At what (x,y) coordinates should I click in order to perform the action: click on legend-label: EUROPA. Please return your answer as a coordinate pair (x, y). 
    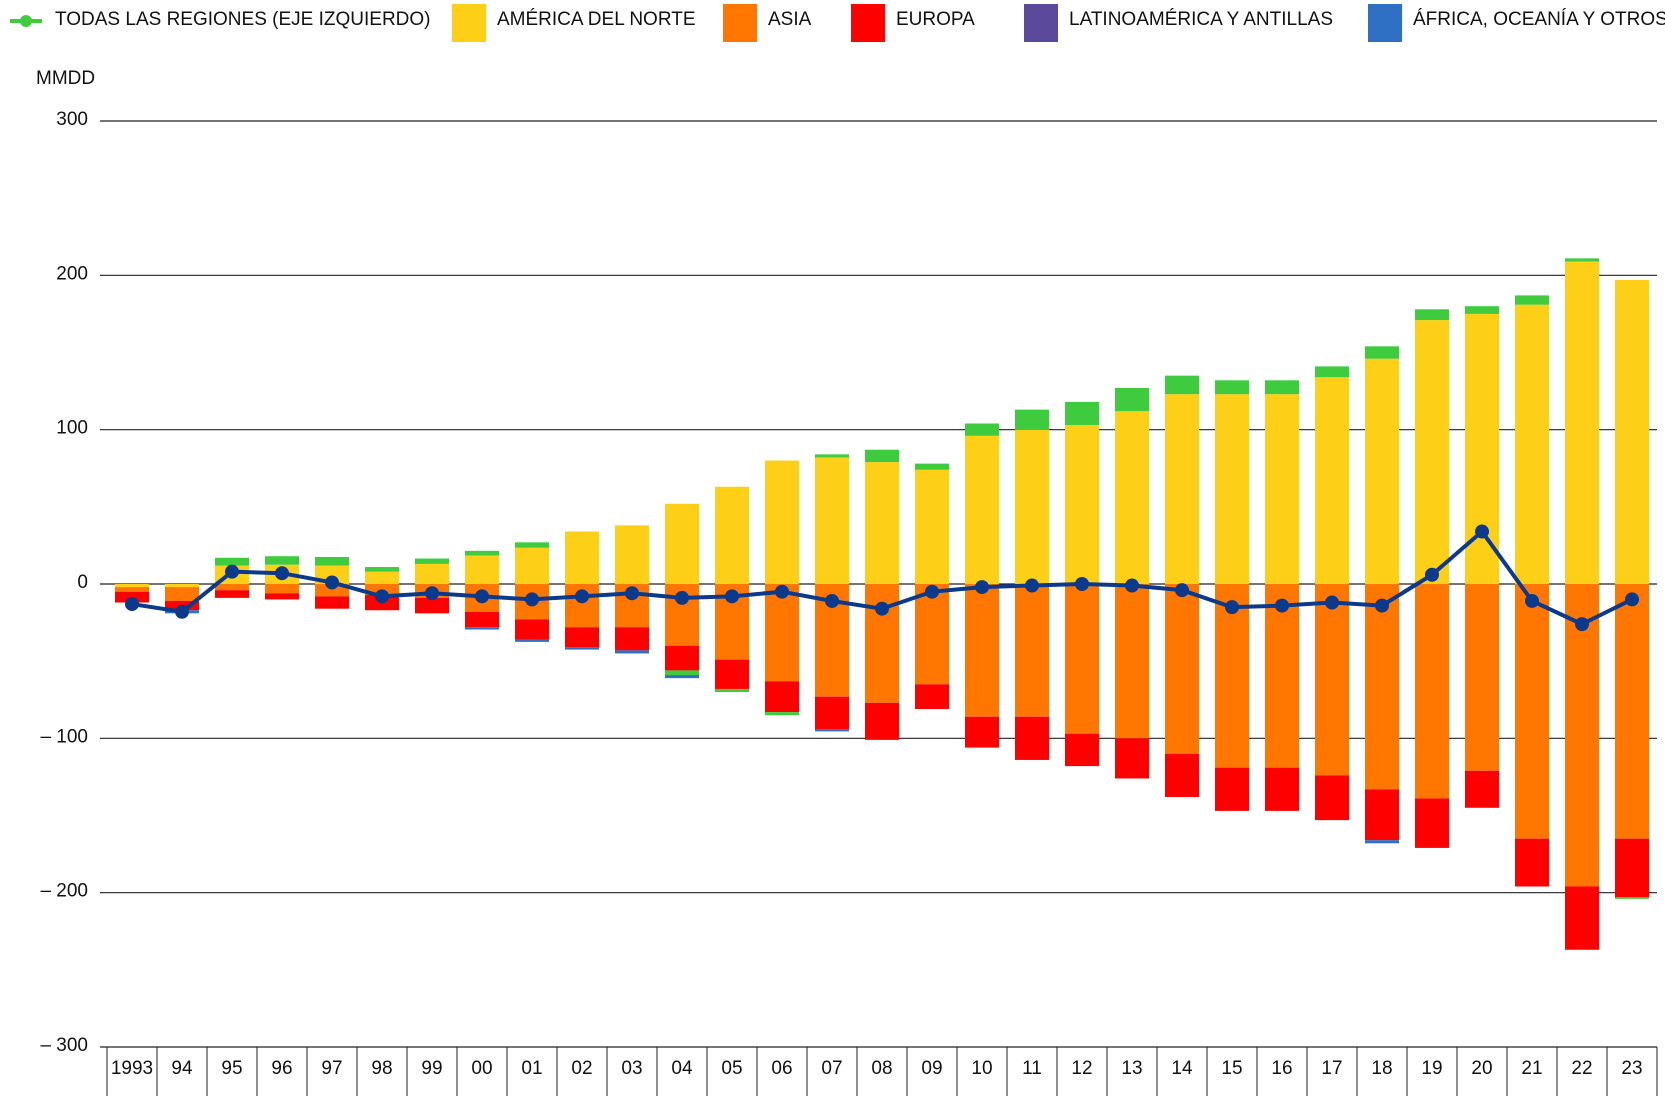
    Looking at the image, I should click on (935, 19).